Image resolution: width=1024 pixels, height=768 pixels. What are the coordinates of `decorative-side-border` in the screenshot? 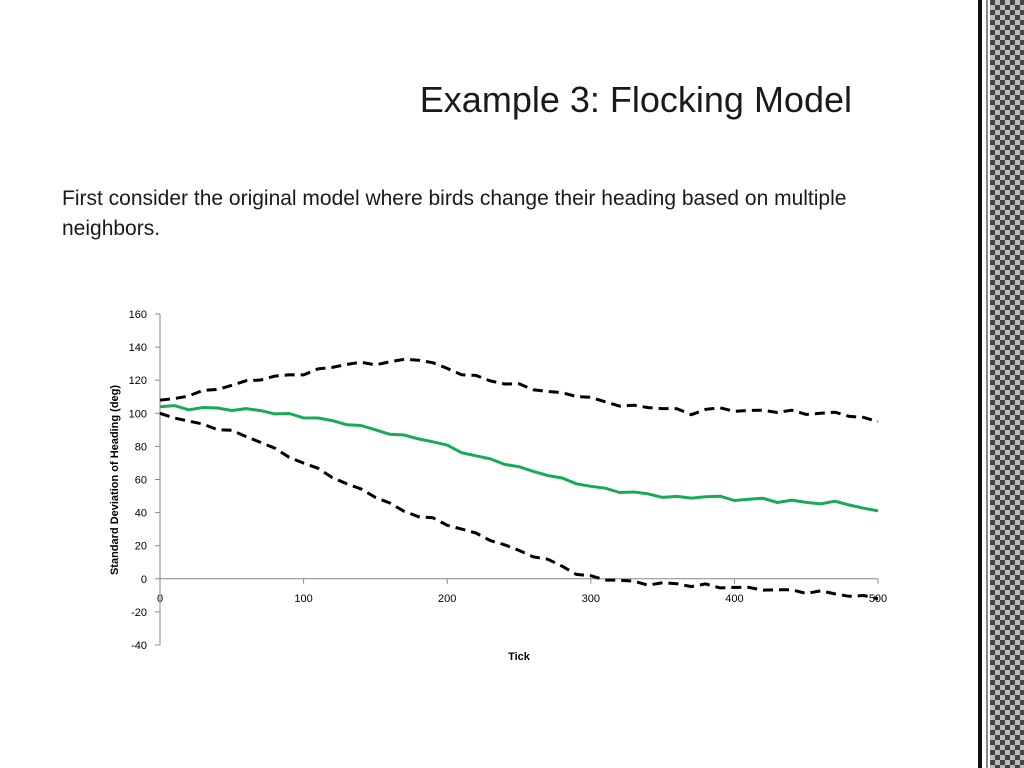 It's located at (1001, 384).